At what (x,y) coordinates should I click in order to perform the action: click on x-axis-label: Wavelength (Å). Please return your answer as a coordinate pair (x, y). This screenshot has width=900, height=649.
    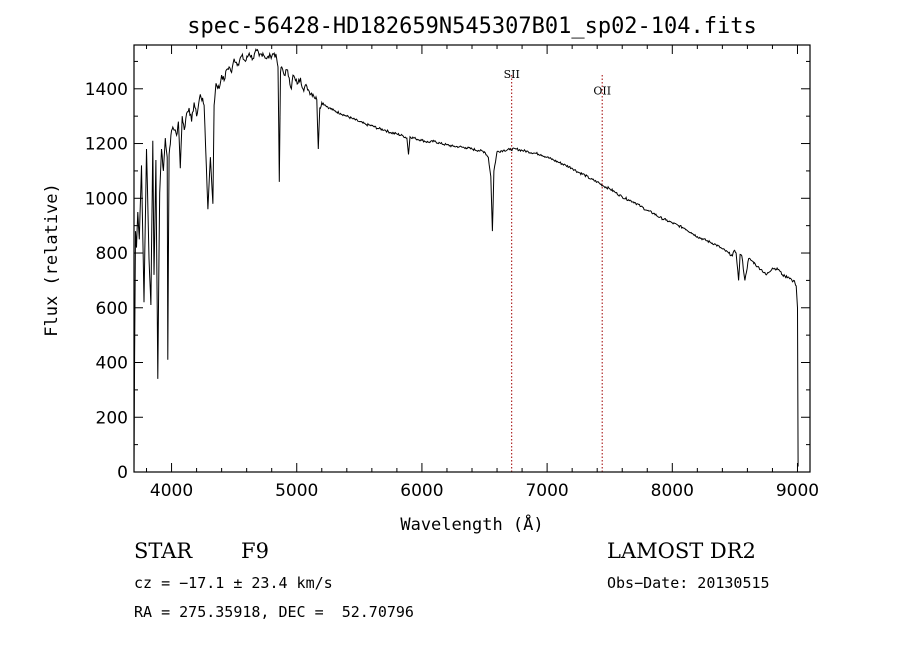
    Looking at the image, I should click on (471, 524).